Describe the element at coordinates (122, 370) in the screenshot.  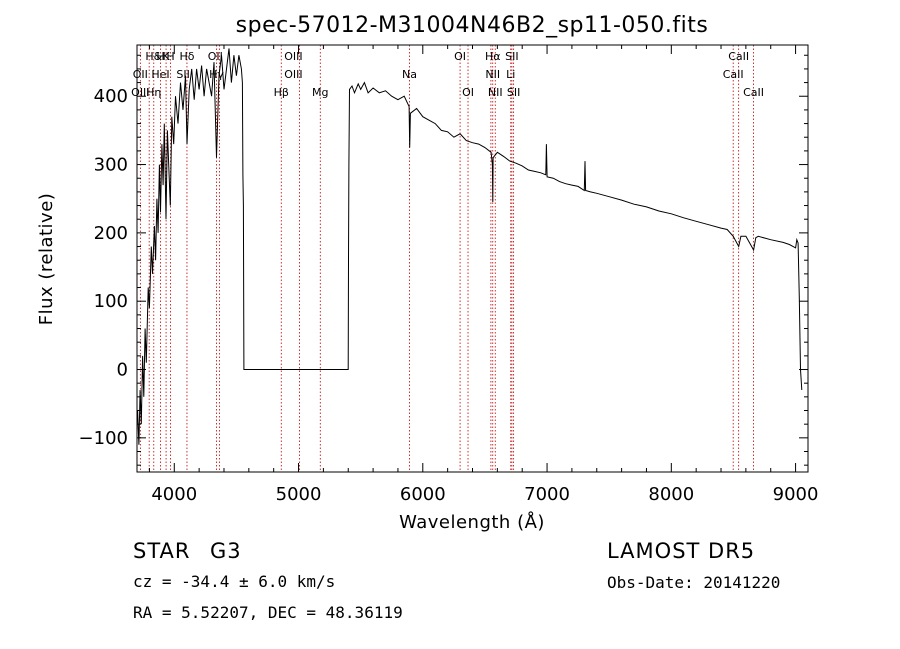
I see `y-tick-label: 0` at that location.